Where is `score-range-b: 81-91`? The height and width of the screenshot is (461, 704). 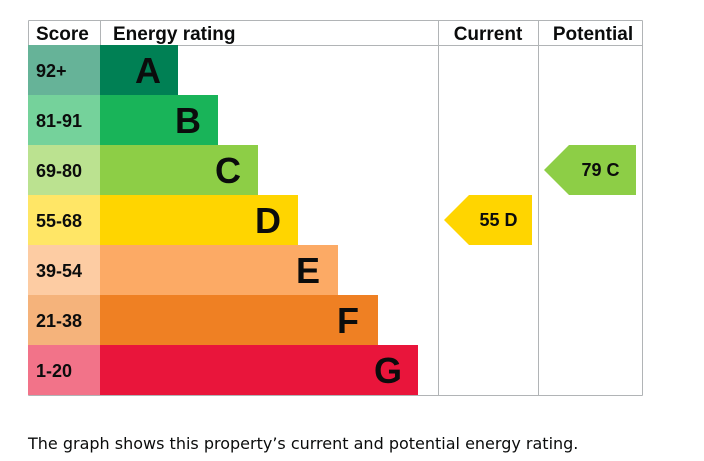 score-range-b: 81-91 is located at coordinates (59, 121).